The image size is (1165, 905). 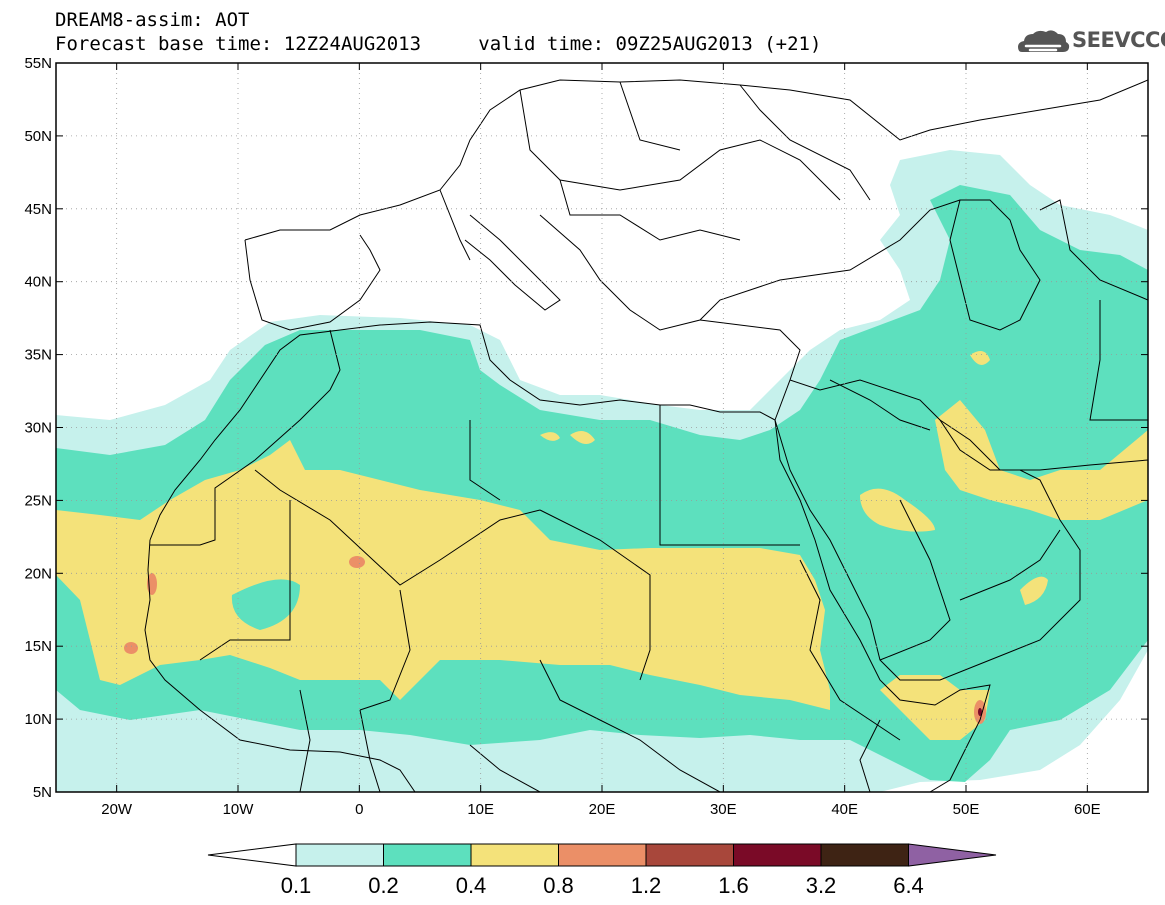 I want to click on italy-coast, so click(x=512, y=262).